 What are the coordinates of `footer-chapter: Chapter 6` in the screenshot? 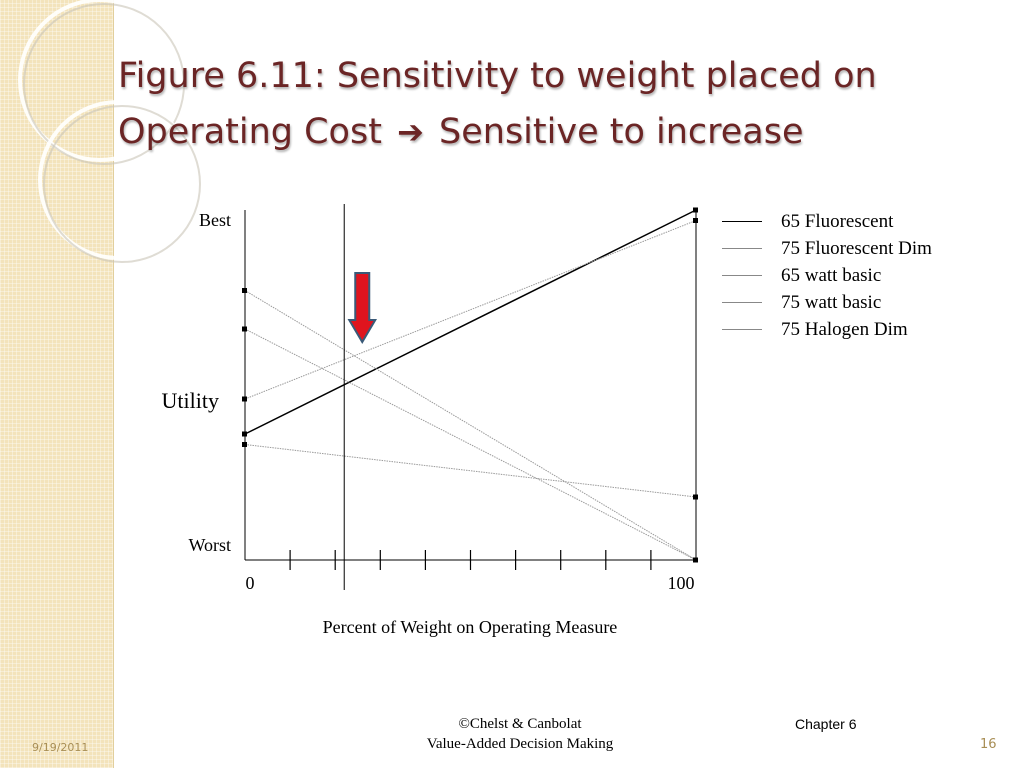 It's located at (826, 724).